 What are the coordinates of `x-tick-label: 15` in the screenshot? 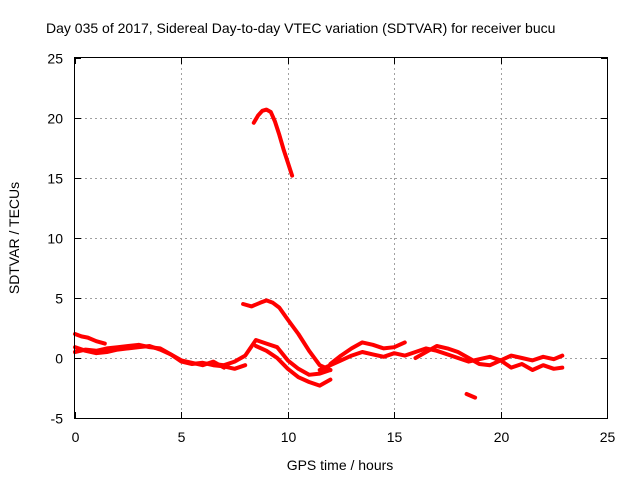 It's located at (395, 437).